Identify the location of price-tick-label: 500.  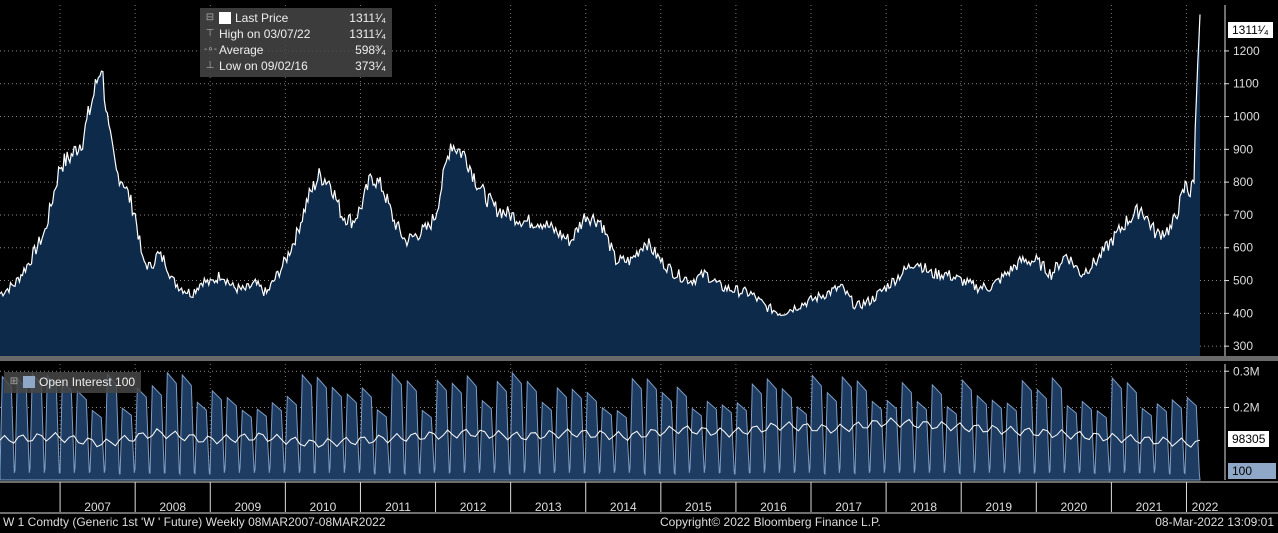
(1243, 281).